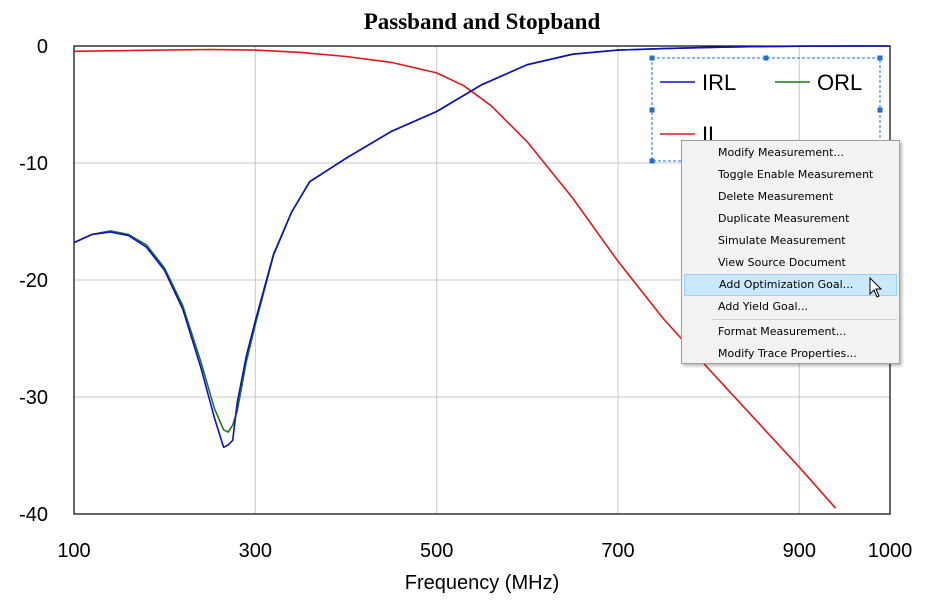 The width and height of the screenshot is (929, 609). What do you see at coordinates (482, 21) in the screenshot?
I see `chart-title: Passband and Stopband` at bounding box center [482, 21].